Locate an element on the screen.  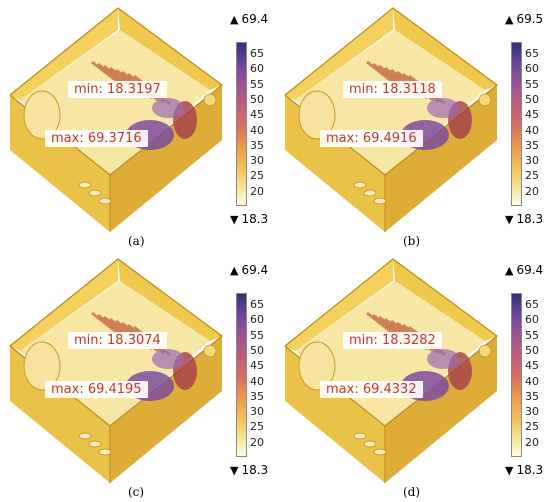
min-temperature-label: min: 18.3282 is located at coordinates (392, 340).